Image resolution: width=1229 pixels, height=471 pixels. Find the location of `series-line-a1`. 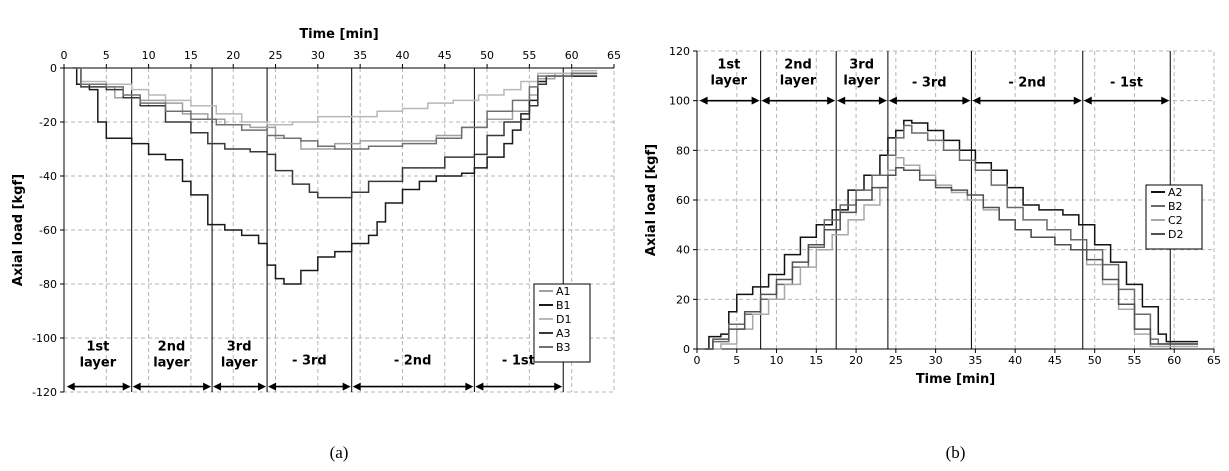

series-line-a1 is located at coordinates (335, 108).